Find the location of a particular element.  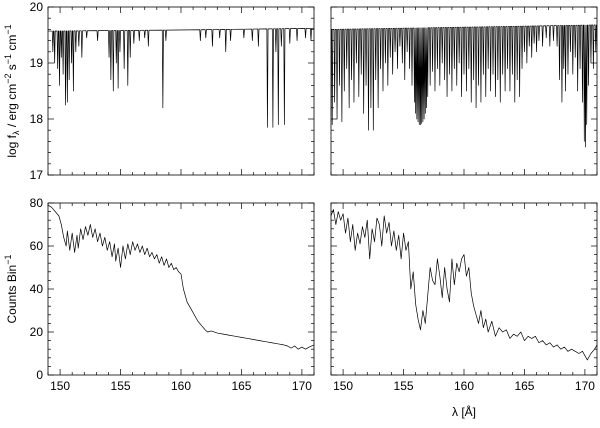

y-tick-label: 0 is located at coordinates (39, 375).